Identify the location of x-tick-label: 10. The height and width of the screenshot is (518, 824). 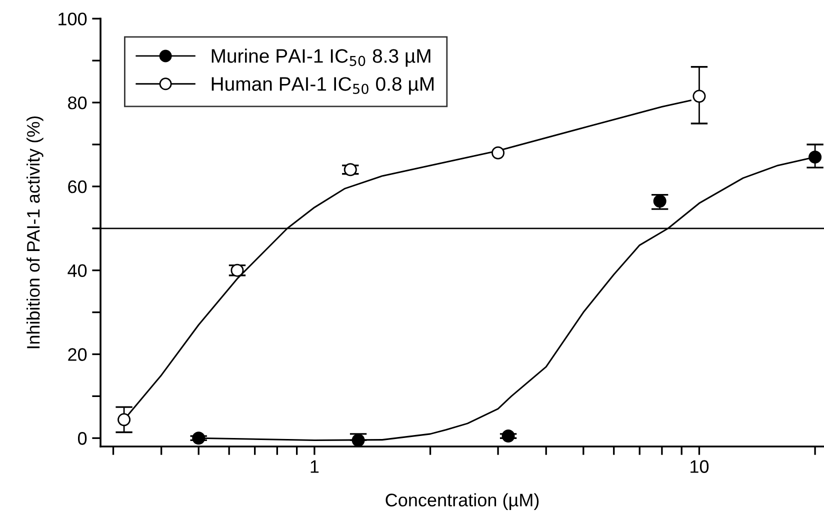
(699, 466).